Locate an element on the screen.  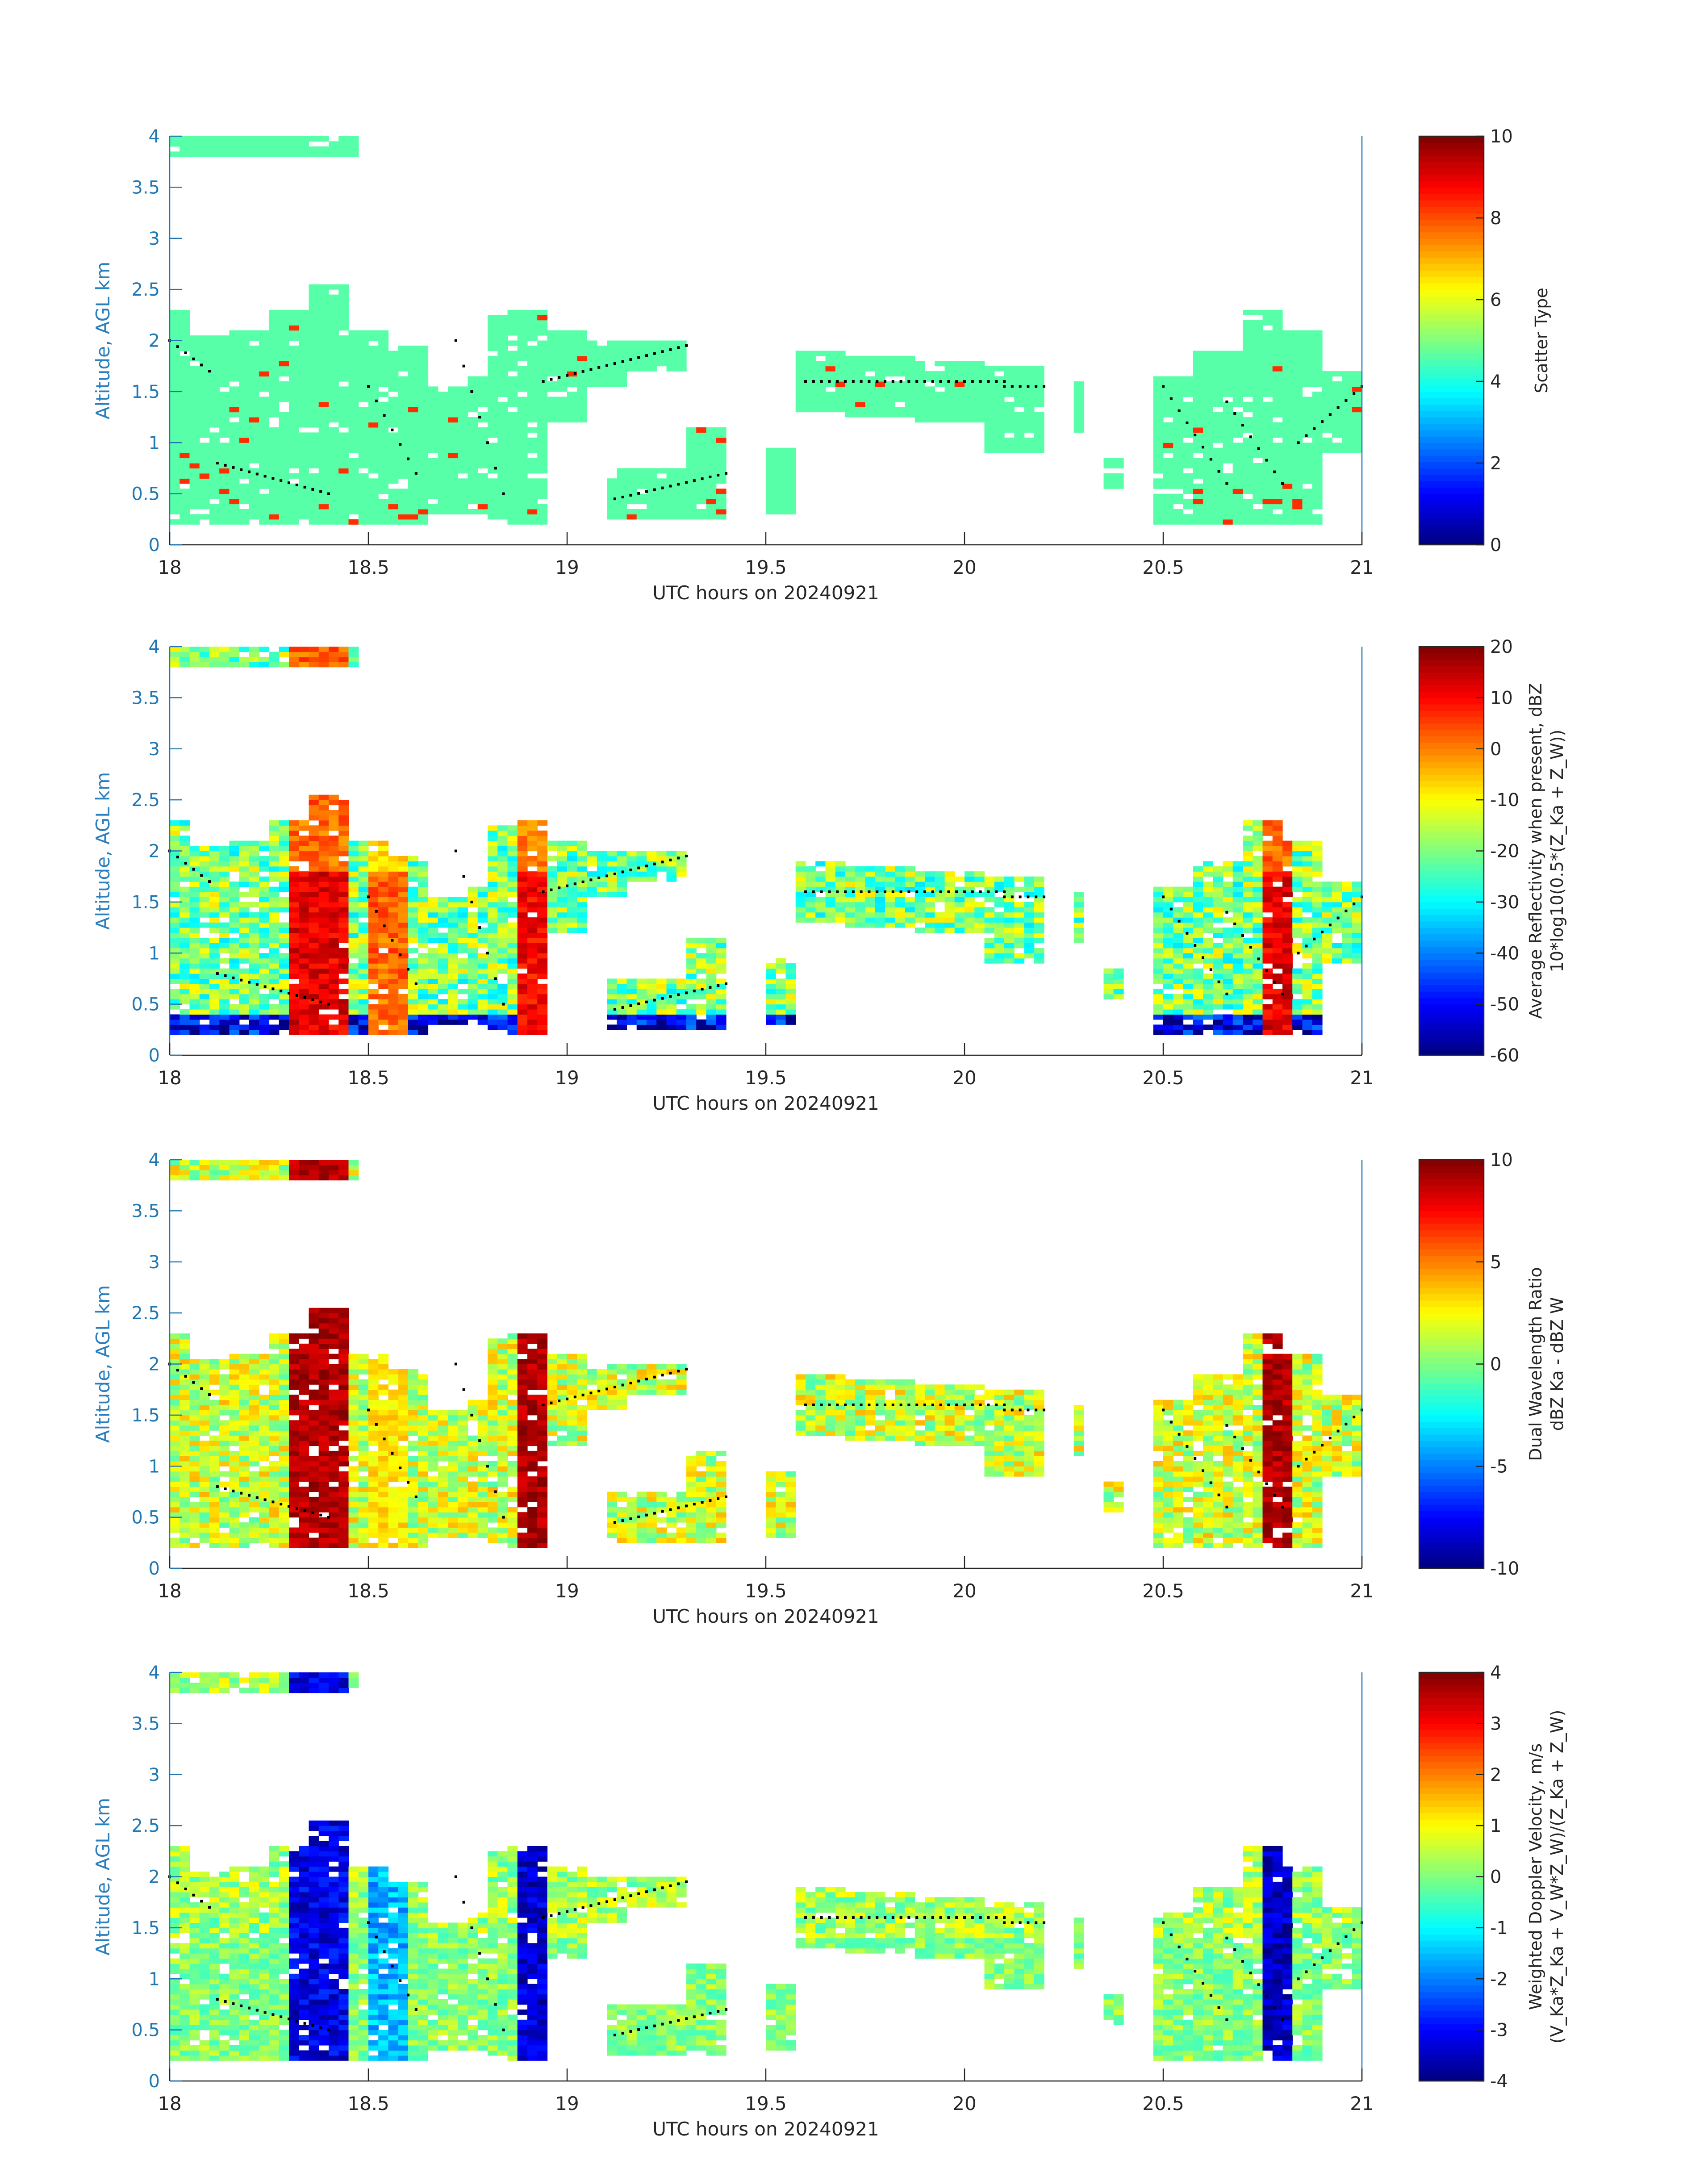
y-tick-label: 3.5 is located at coordinates (145, 187).